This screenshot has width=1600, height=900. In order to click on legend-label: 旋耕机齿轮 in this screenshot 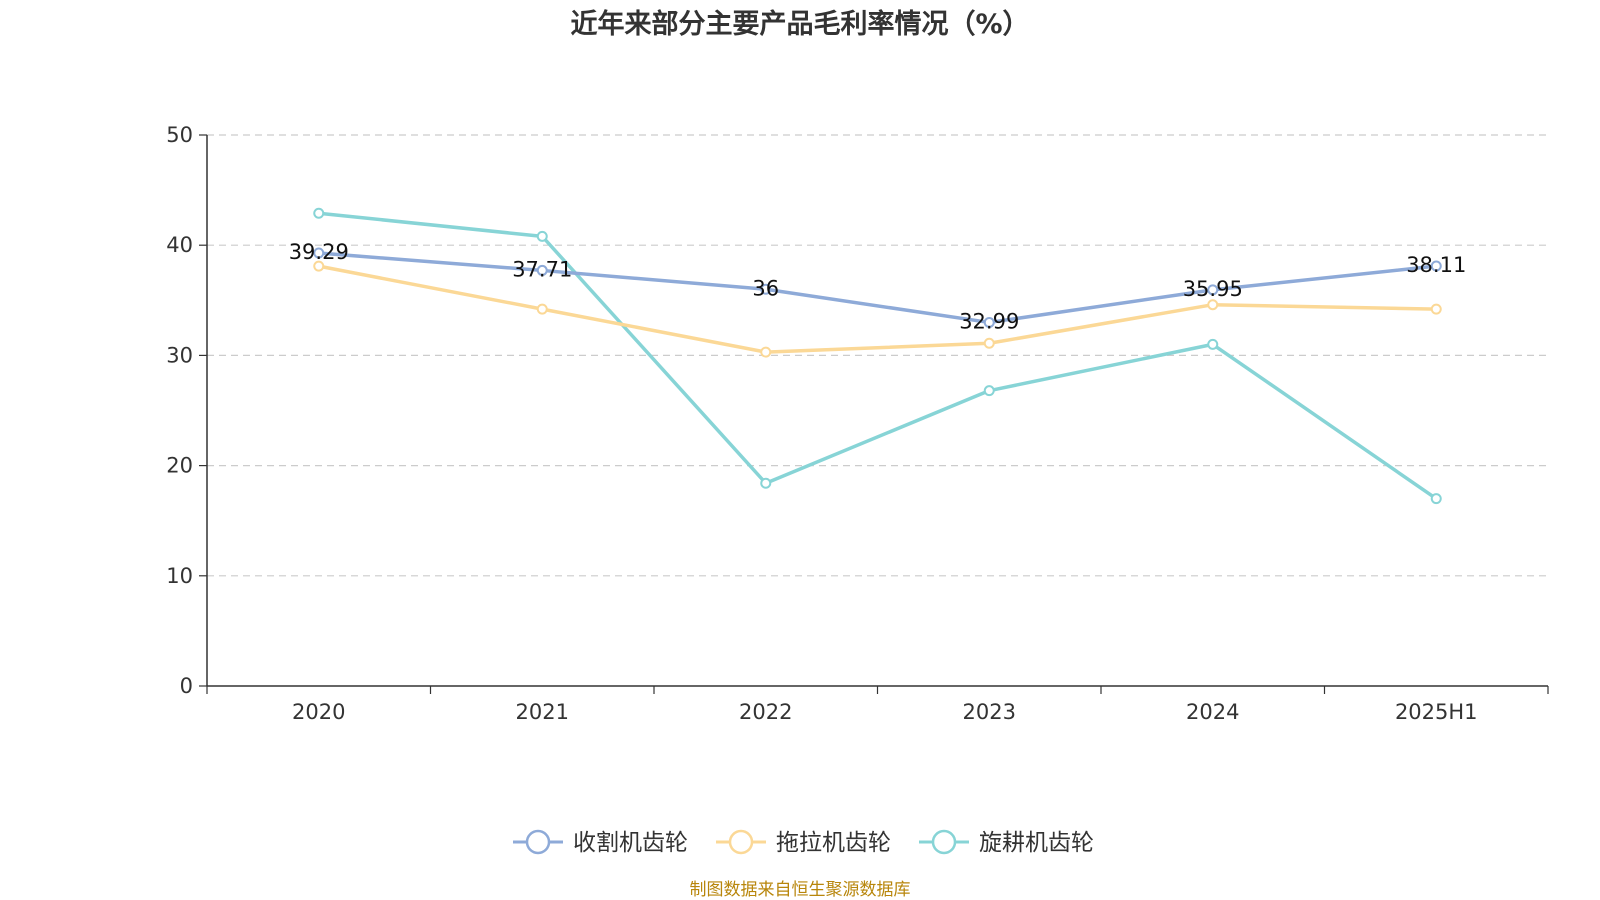, I will do `click(1036, 843)`.